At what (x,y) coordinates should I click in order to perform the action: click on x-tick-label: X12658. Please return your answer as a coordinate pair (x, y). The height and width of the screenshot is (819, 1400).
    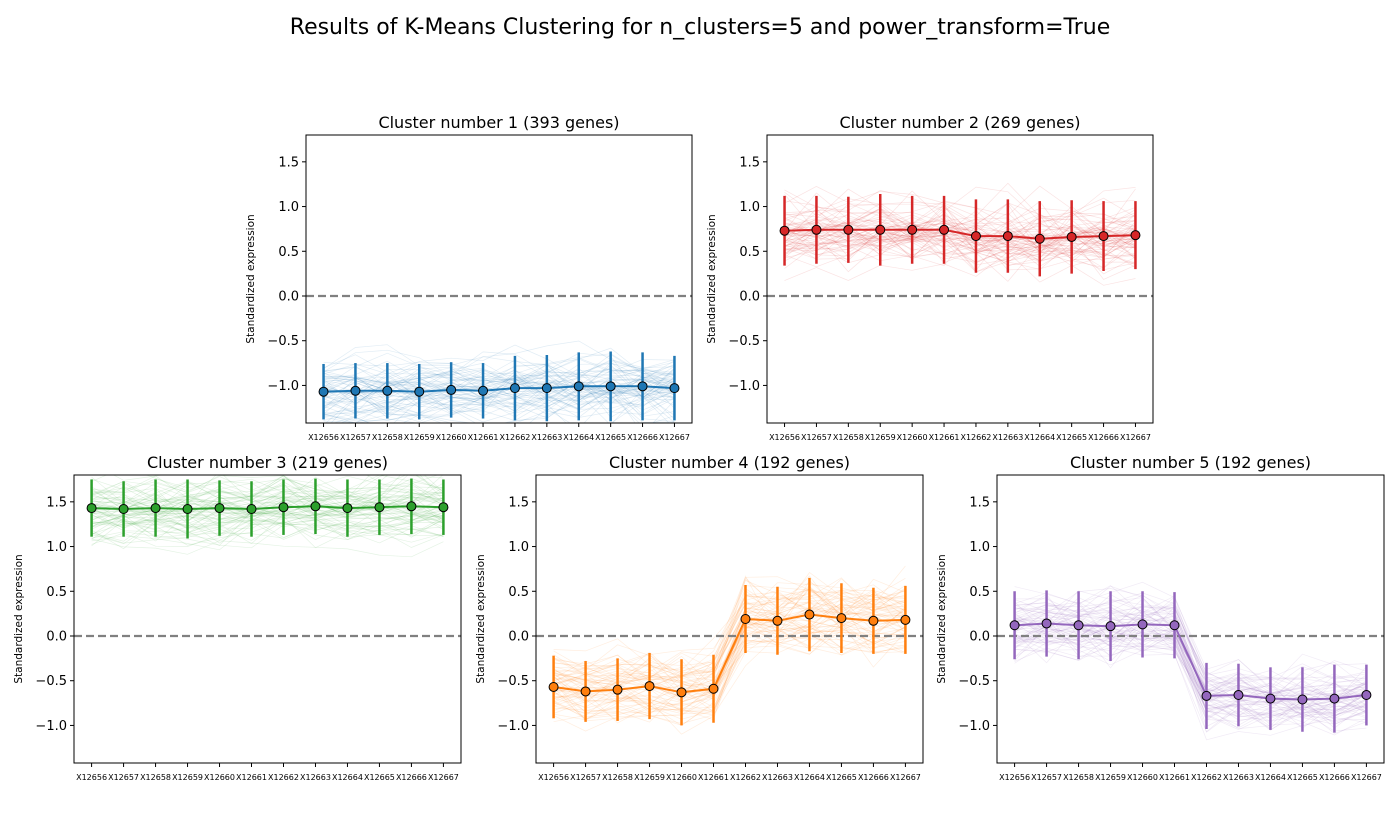
    Looking at the image, I should click on (387, 437).